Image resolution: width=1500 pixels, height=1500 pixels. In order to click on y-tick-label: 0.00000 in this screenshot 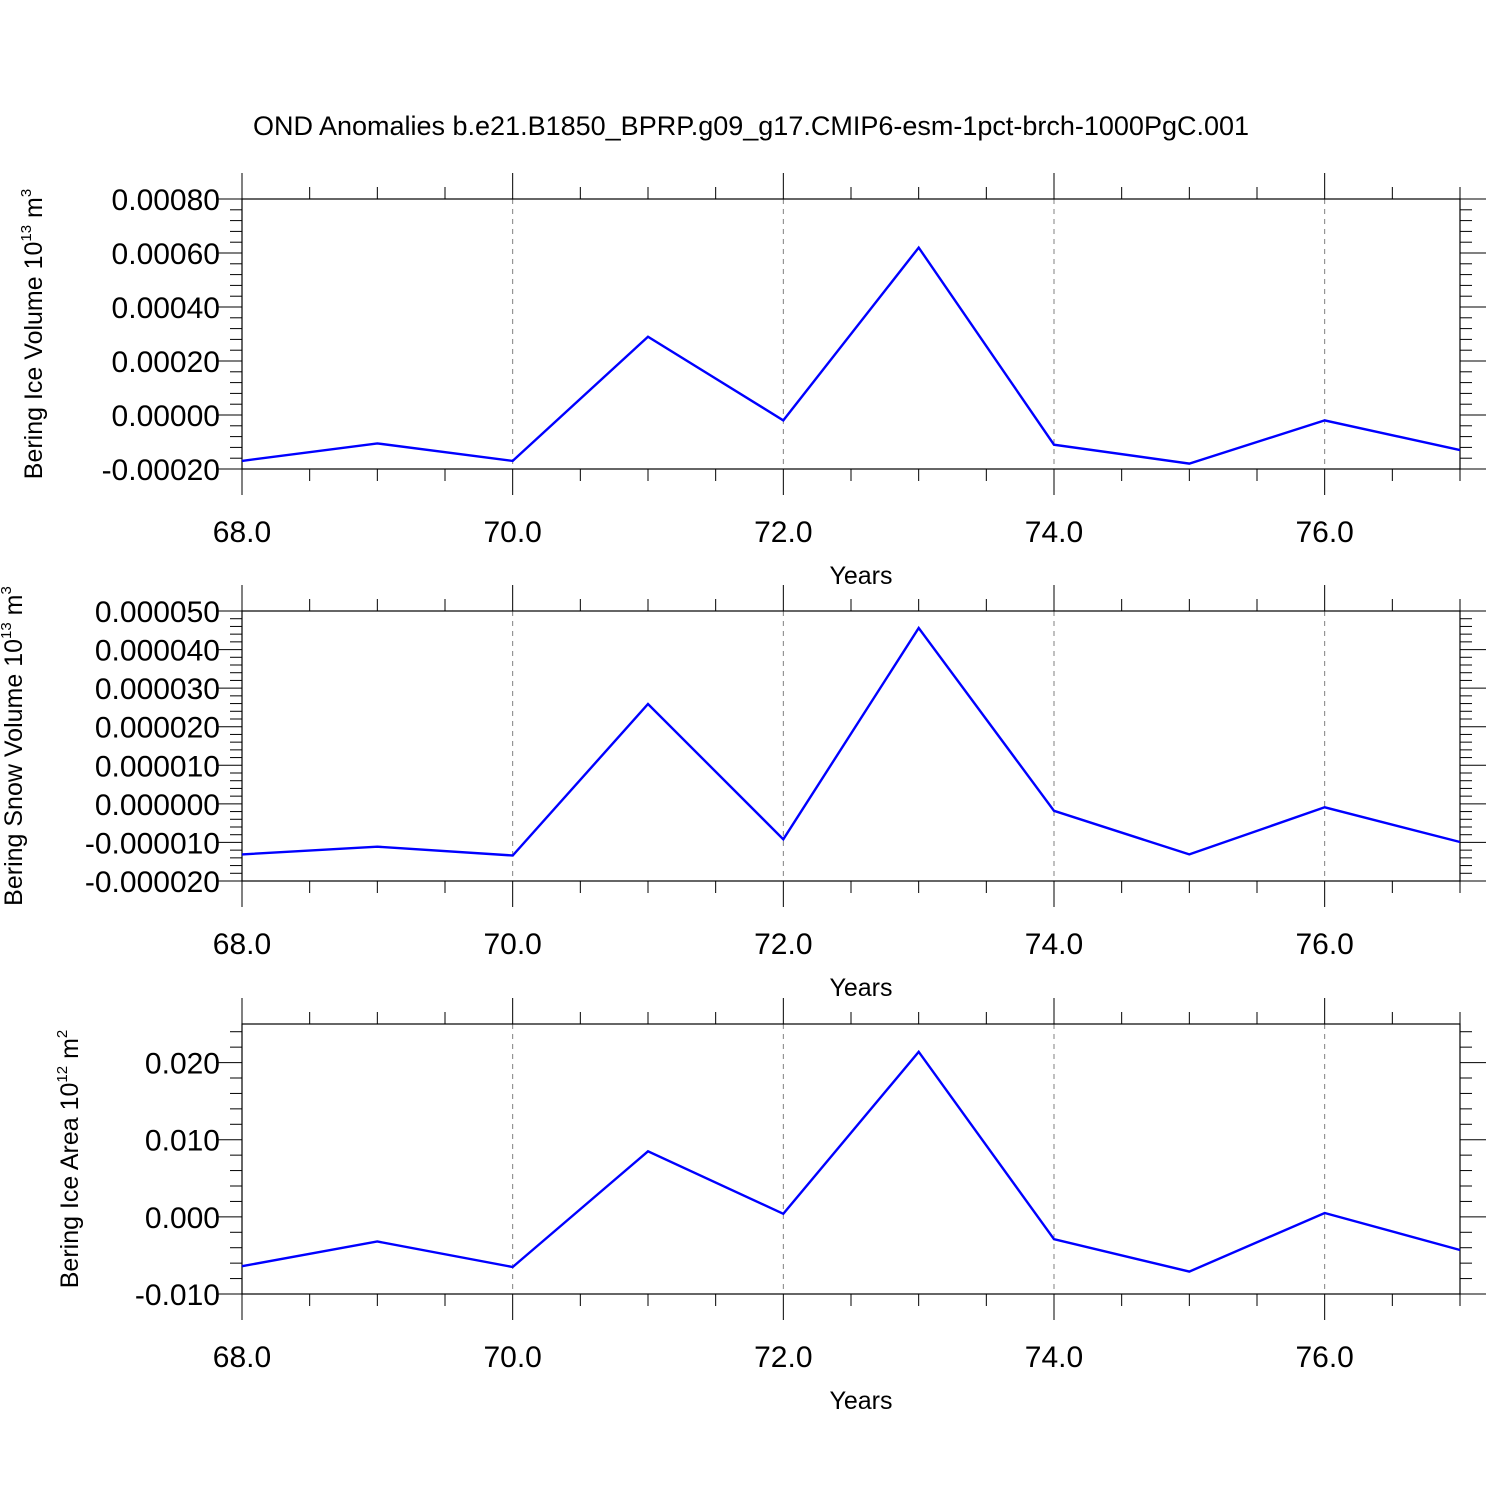, I will do `click(166, 416)`.